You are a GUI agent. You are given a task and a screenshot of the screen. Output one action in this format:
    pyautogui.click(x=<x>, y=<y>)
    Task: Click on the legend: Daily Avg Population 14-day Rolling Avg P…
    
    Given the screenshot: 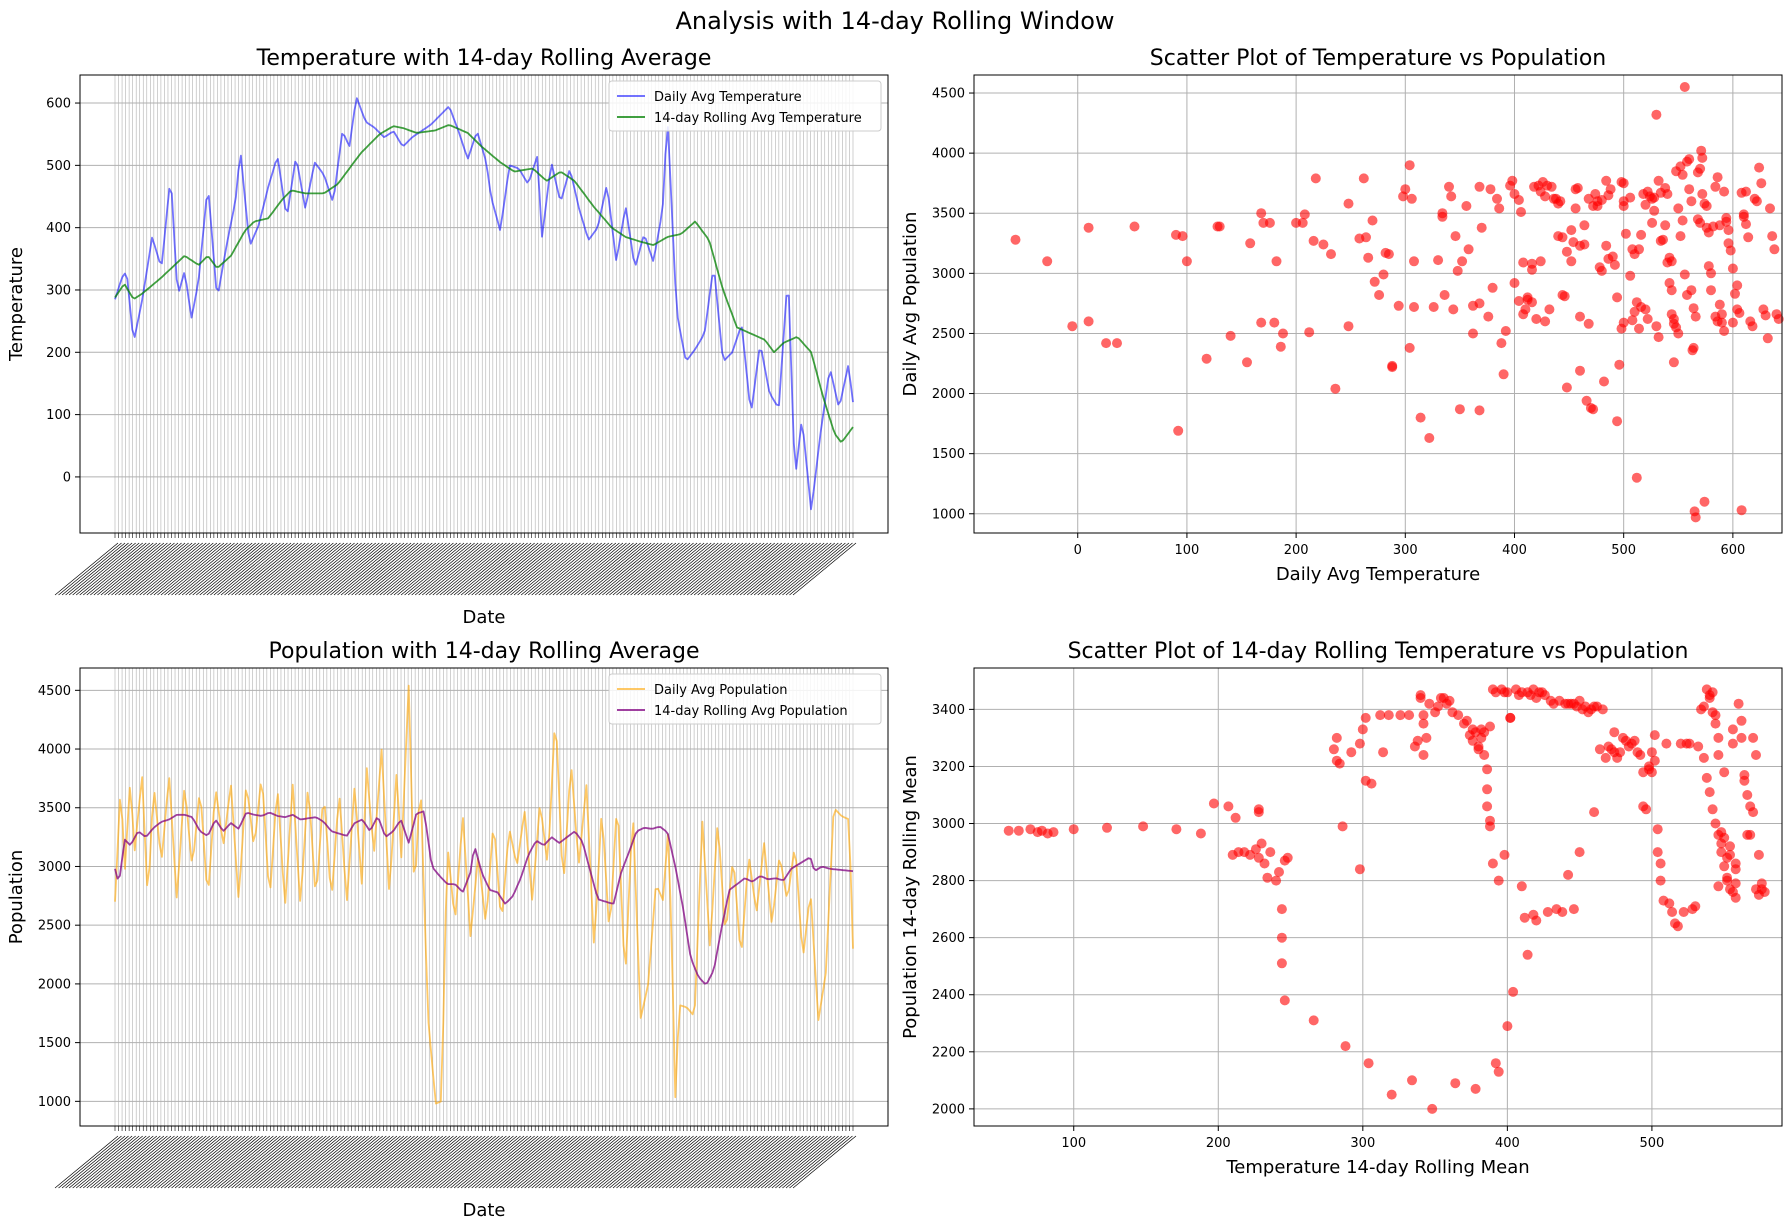 What is the action you would take?
    pyautogui.click(x=745, y=699)
    